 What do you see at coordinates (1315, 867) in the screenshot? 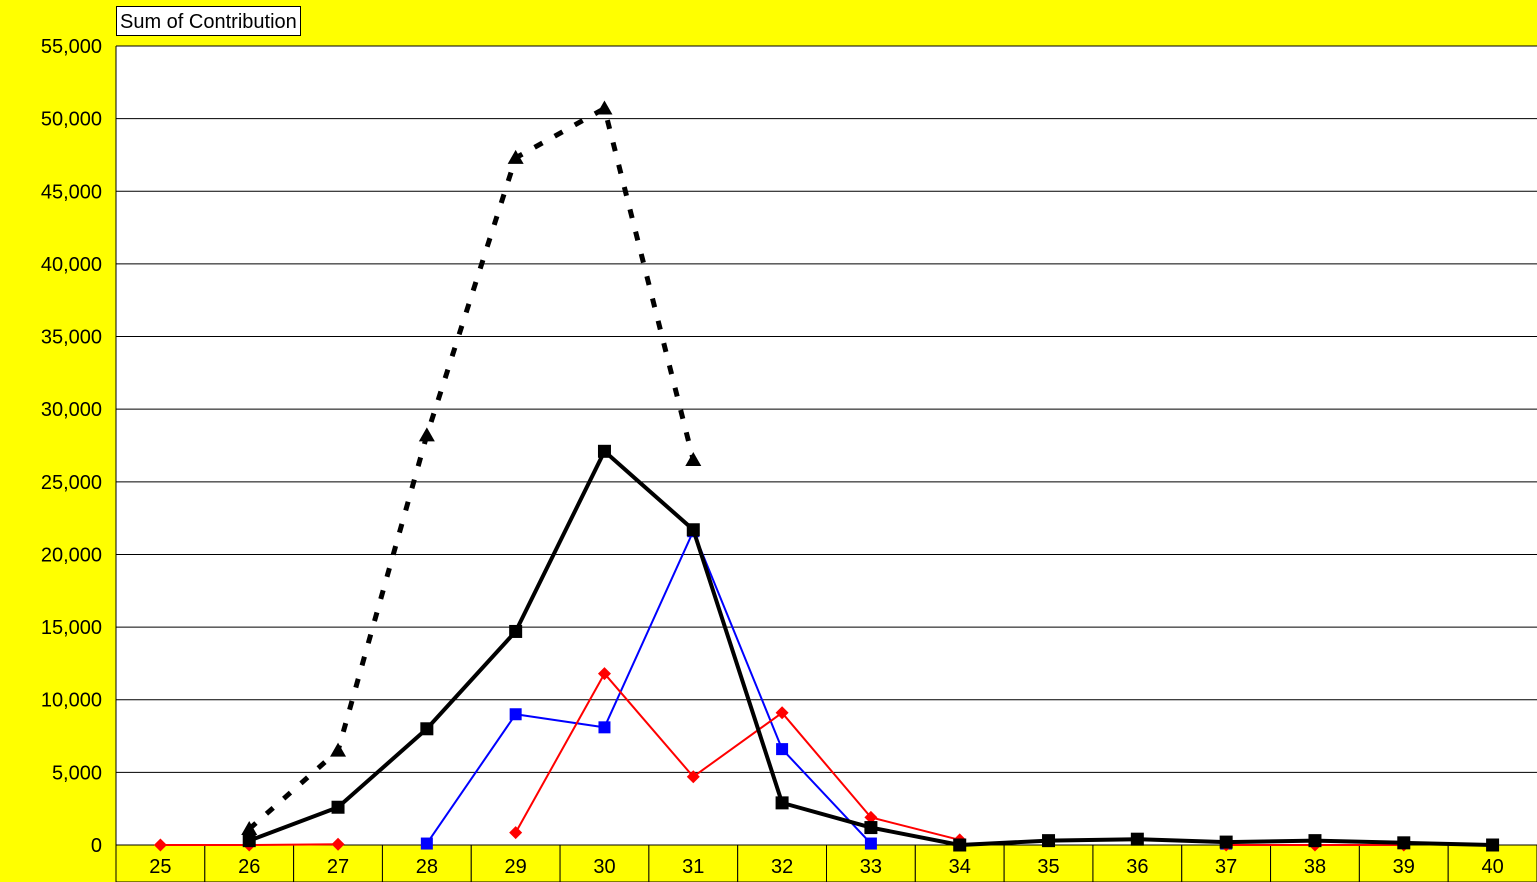
I see `x-tick-label: 38` at bounding box center [1315, 867].